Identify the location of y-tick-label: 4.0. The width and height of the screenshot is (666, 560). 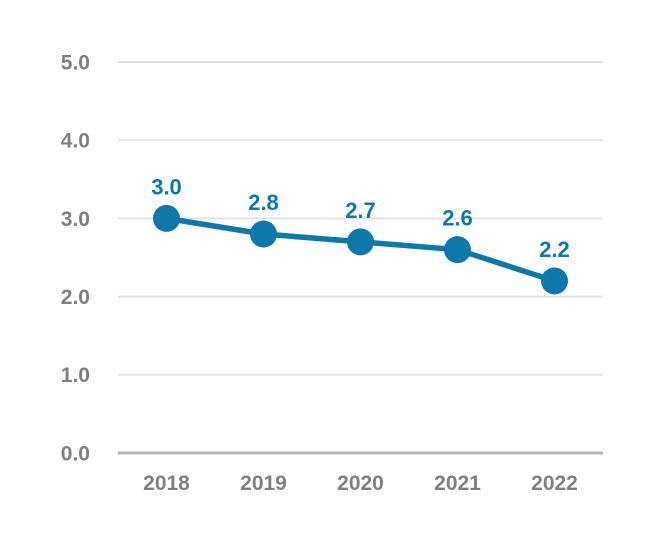
(75, 141).